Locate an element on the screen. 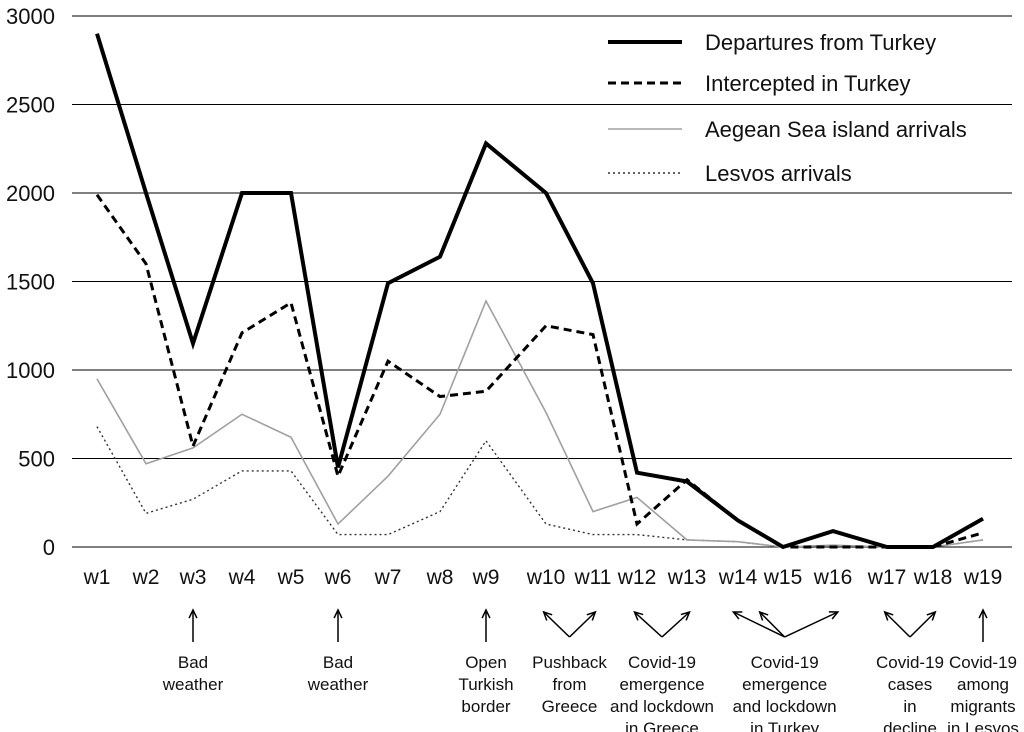  y-axis-ticks: 0 500 1000 1500 2000 2500 3000 is located at coordinates (30, 282).